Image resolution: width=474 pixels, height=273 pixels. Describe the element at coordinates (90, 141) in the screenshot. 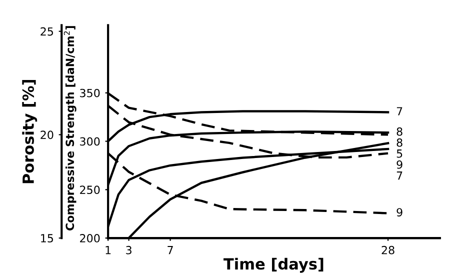

I see `y-tick-label: 300` at that location.